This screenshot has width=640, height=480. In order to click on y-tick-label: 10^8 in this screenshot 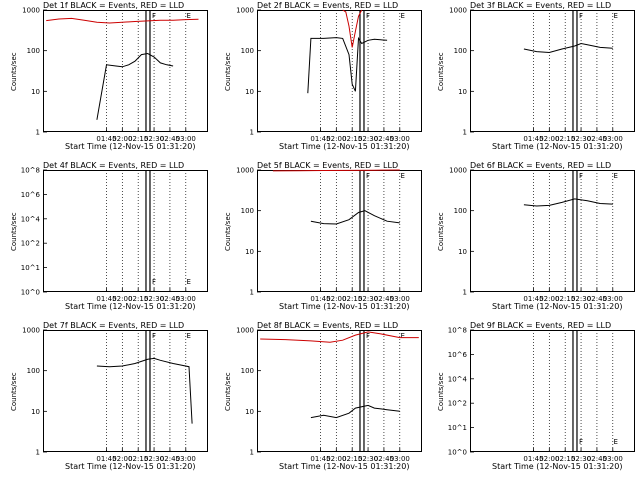, I will do `click(457, 331)`.